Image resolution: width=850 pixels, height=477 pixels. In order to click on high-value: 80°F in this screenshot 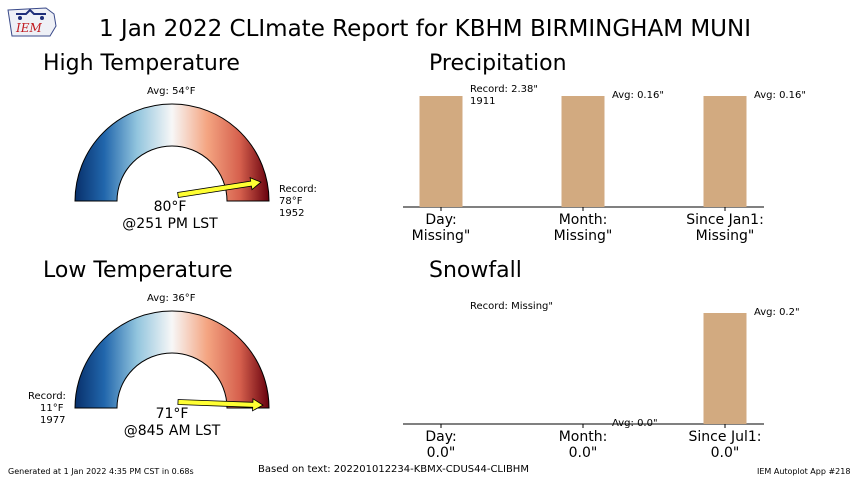, I will do `click(170, 207)`.